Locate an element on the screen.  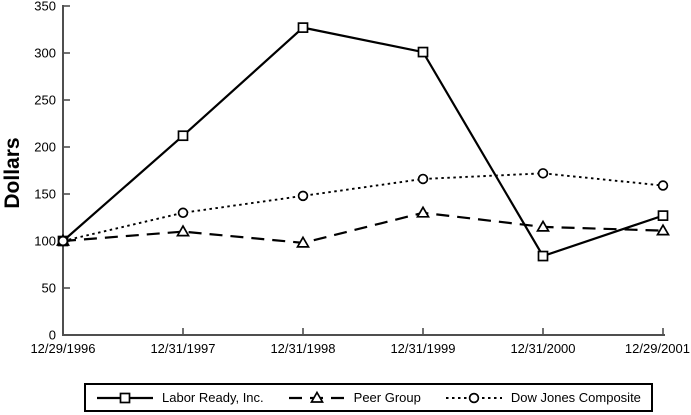
legend-label: Peer Group is located at coordinates (387, 397).